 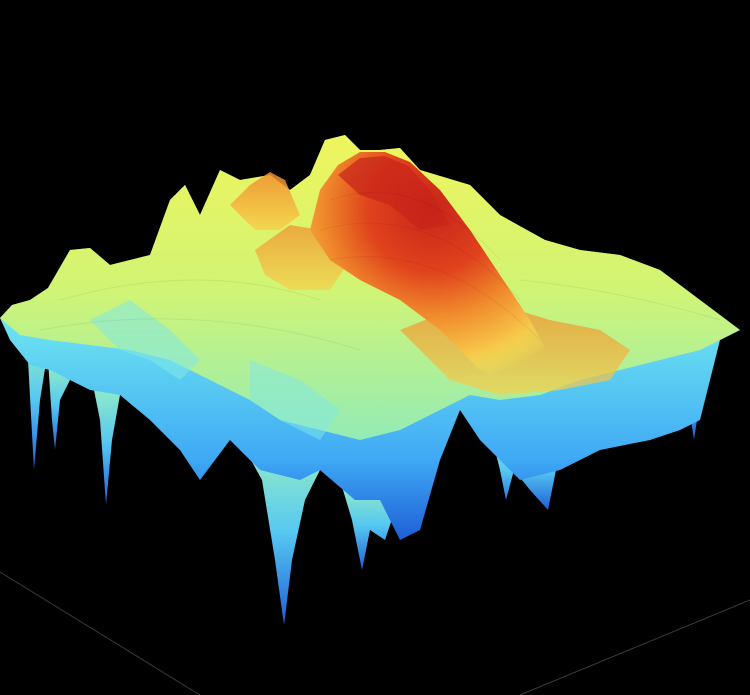 What do you see at coordinates (634, 647) in the screenshot?
I see `floor-grid-line-right` at bounding box center [634, 647].